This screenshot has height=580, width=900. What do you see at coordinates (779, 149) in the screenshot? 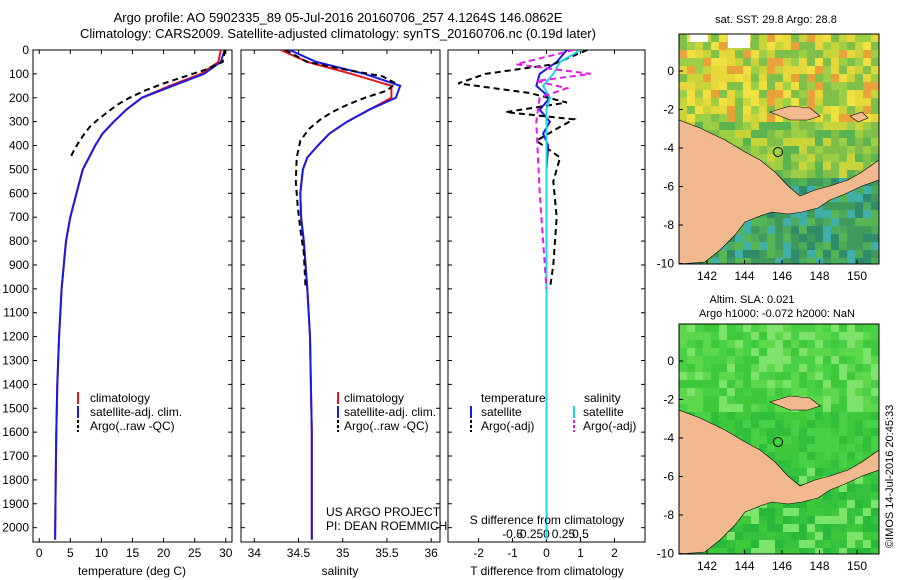
I see `sst-map-frame` at bounding box center [779, 149].